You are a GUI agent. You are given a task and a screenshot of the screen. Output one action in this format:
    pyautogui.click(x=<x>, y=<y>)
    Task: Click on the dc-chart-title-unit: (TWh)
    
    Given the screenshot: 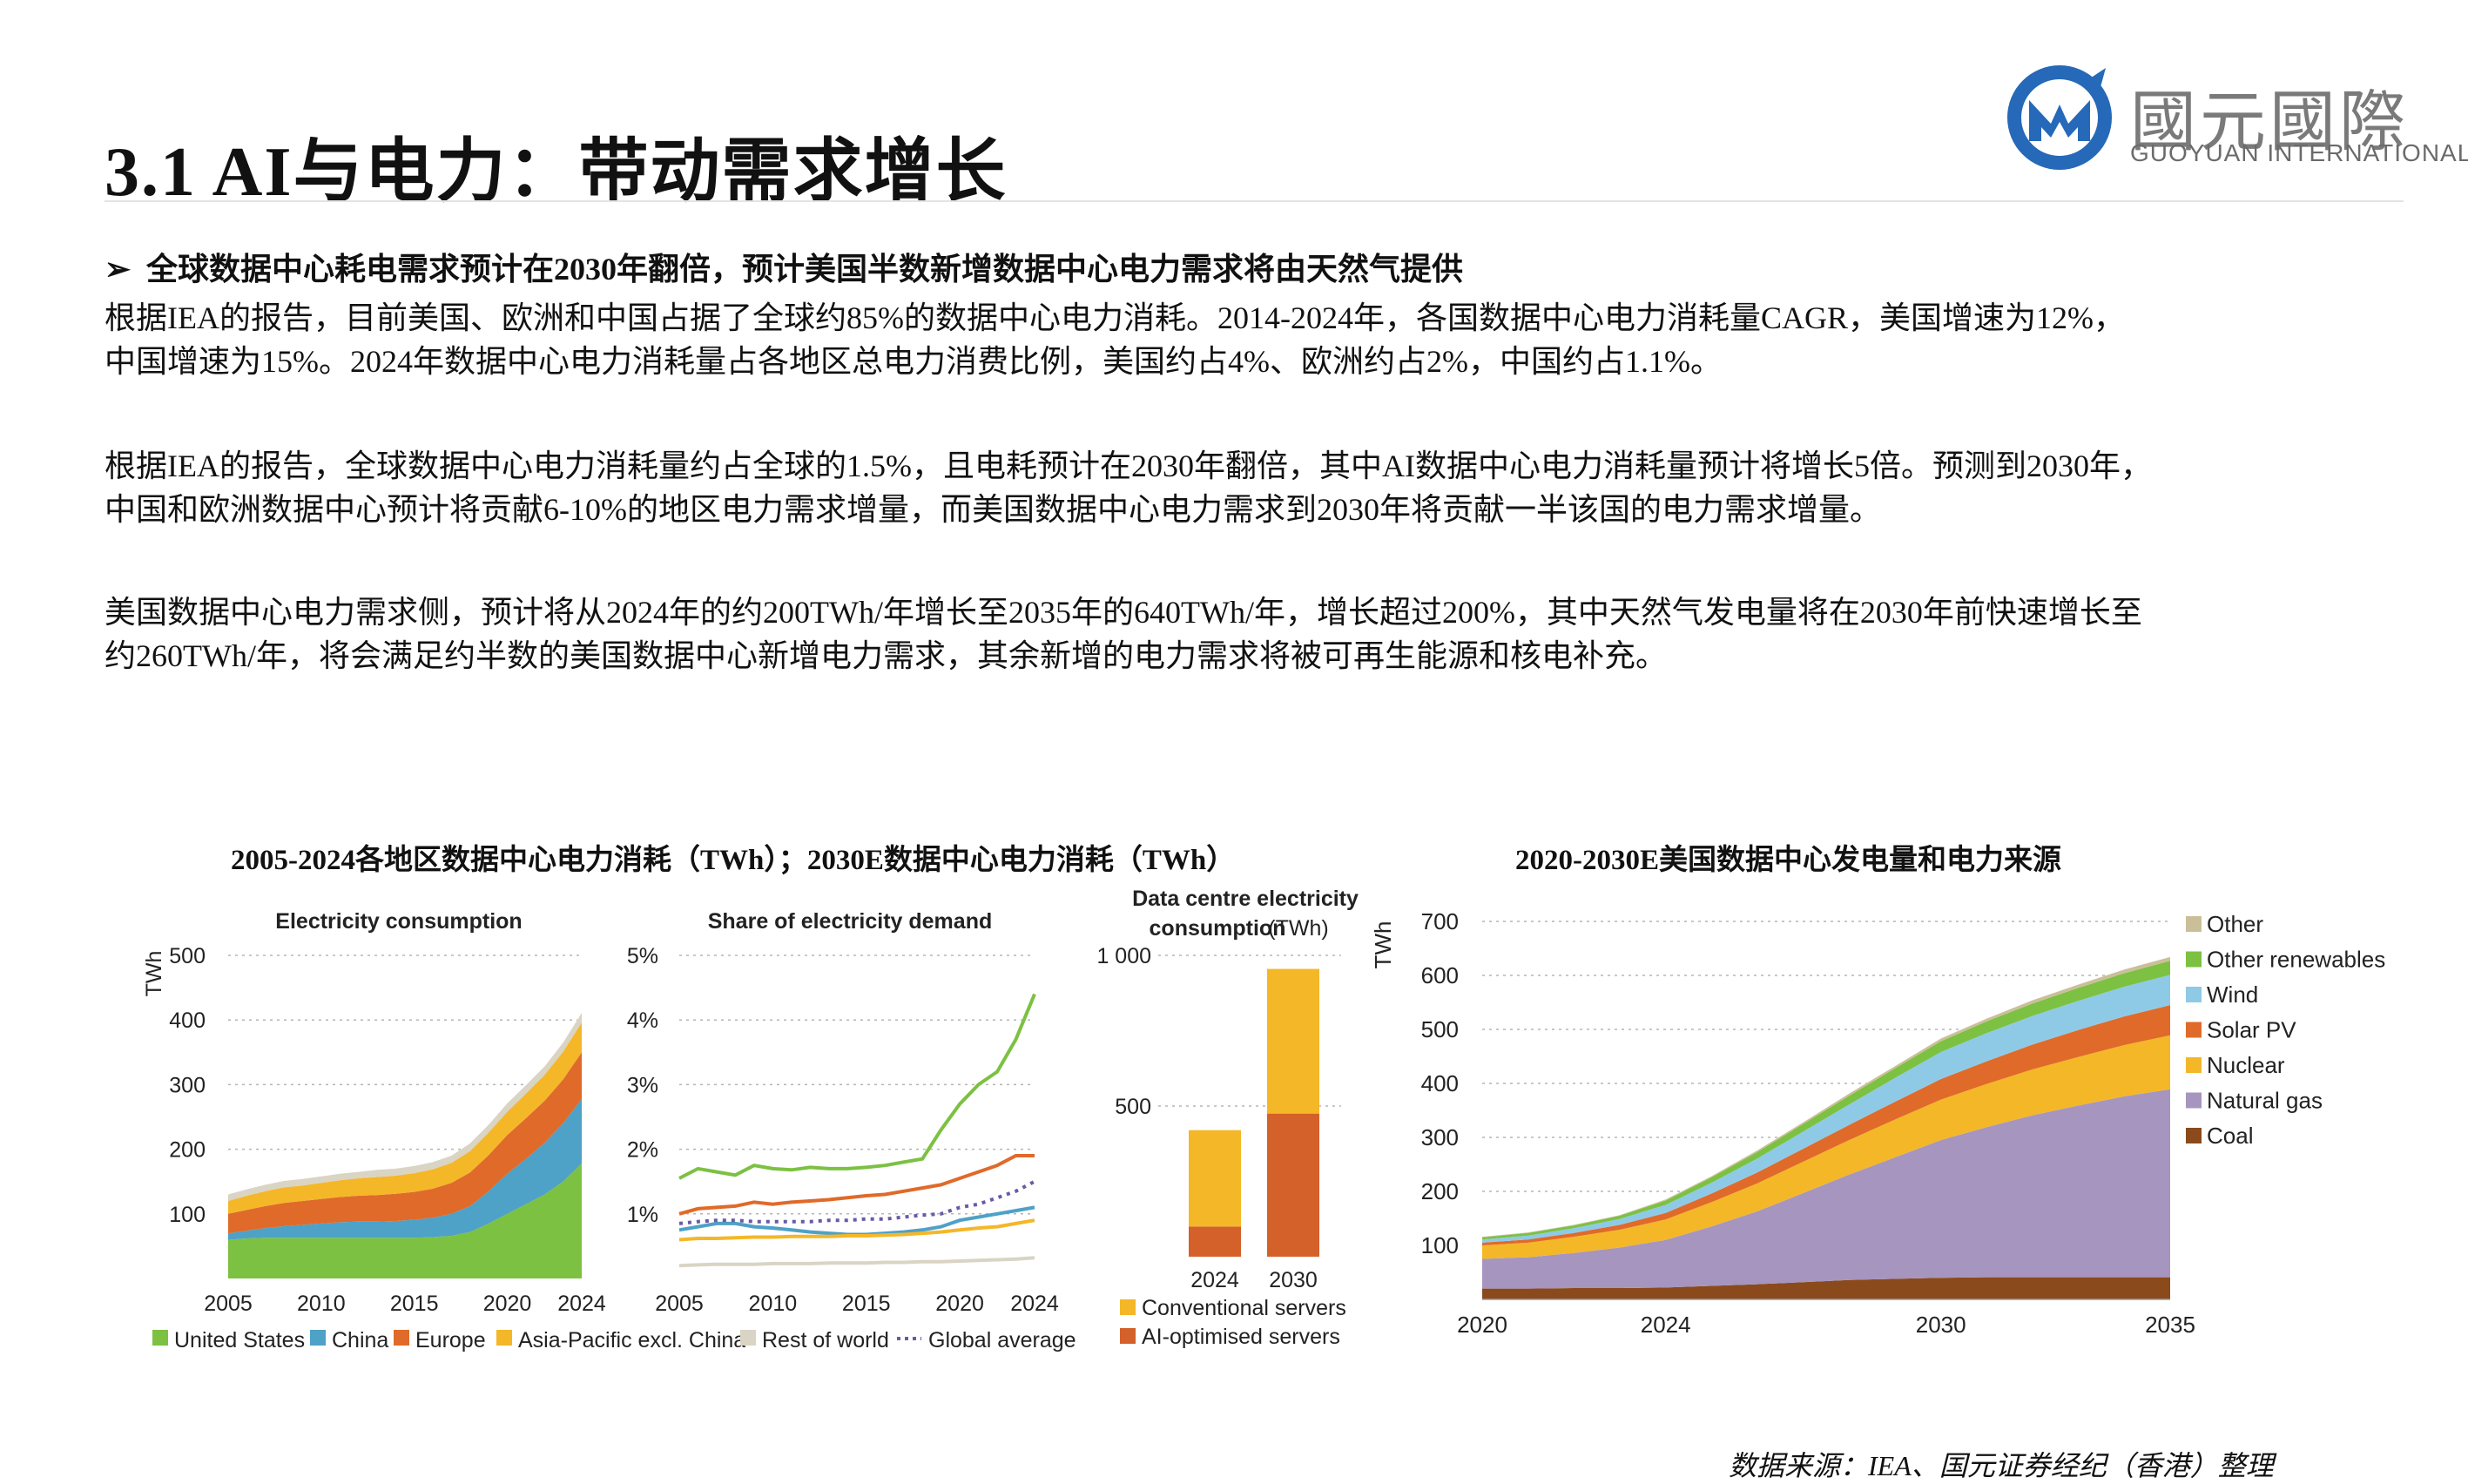 What is the action you would take?
    pyautogui.click(x=1298, y=929)
    